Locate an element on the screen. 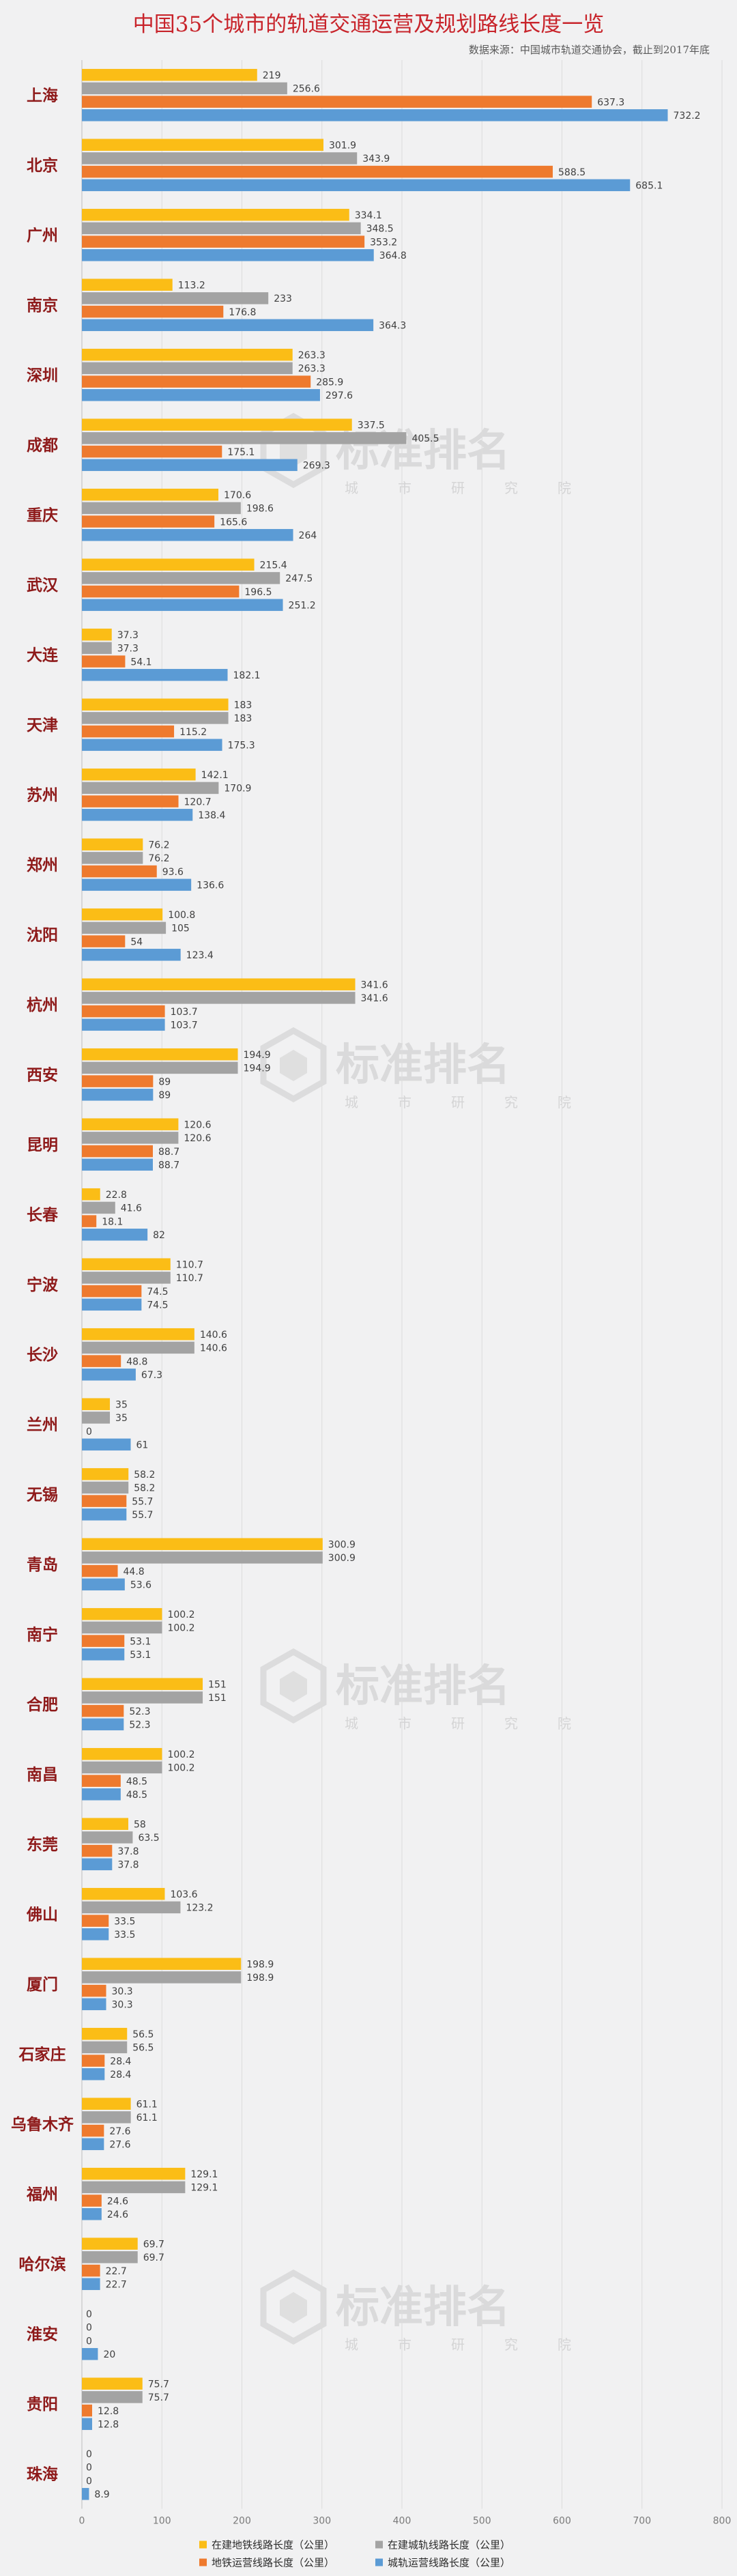  bar-value-label: 55.7 is located at coordinates (142, 1515).